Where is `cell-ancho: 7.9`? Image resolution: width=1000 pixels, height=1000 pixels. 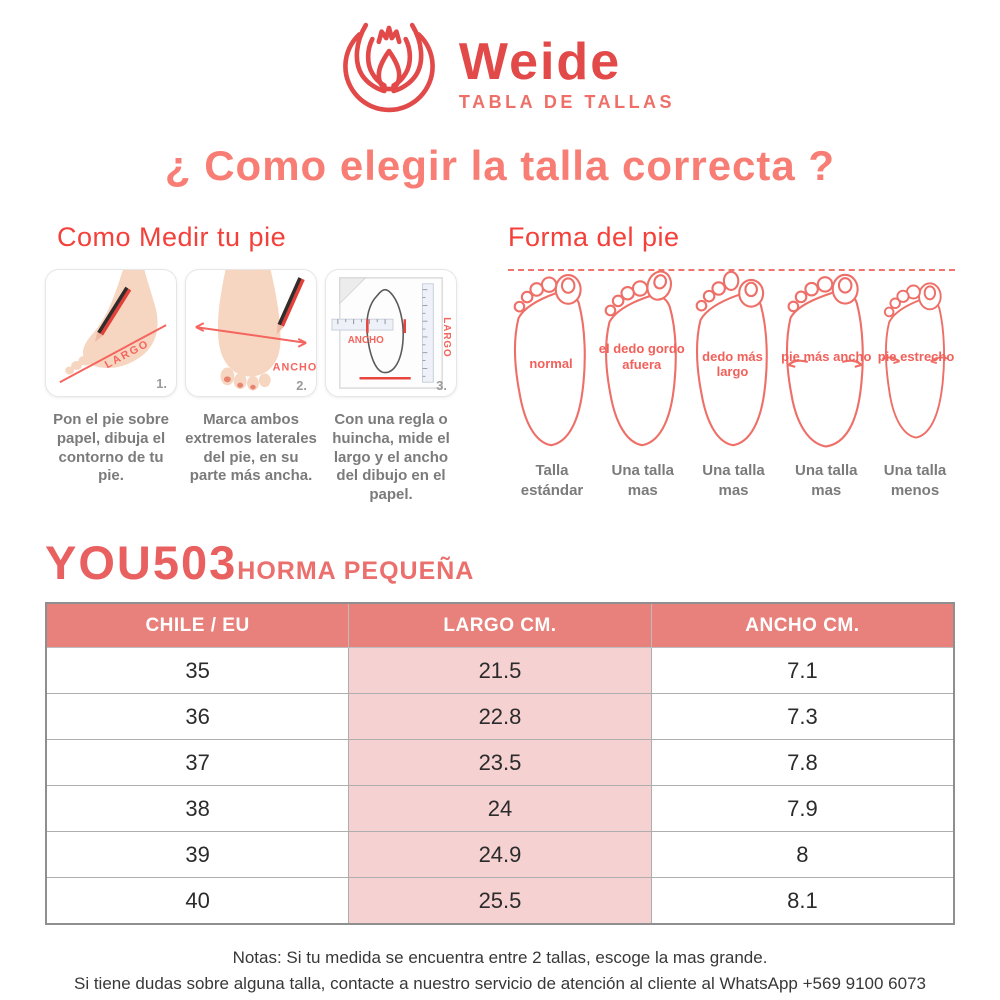 cell-ancho: 7.9 is located at coordinates (802, 809).